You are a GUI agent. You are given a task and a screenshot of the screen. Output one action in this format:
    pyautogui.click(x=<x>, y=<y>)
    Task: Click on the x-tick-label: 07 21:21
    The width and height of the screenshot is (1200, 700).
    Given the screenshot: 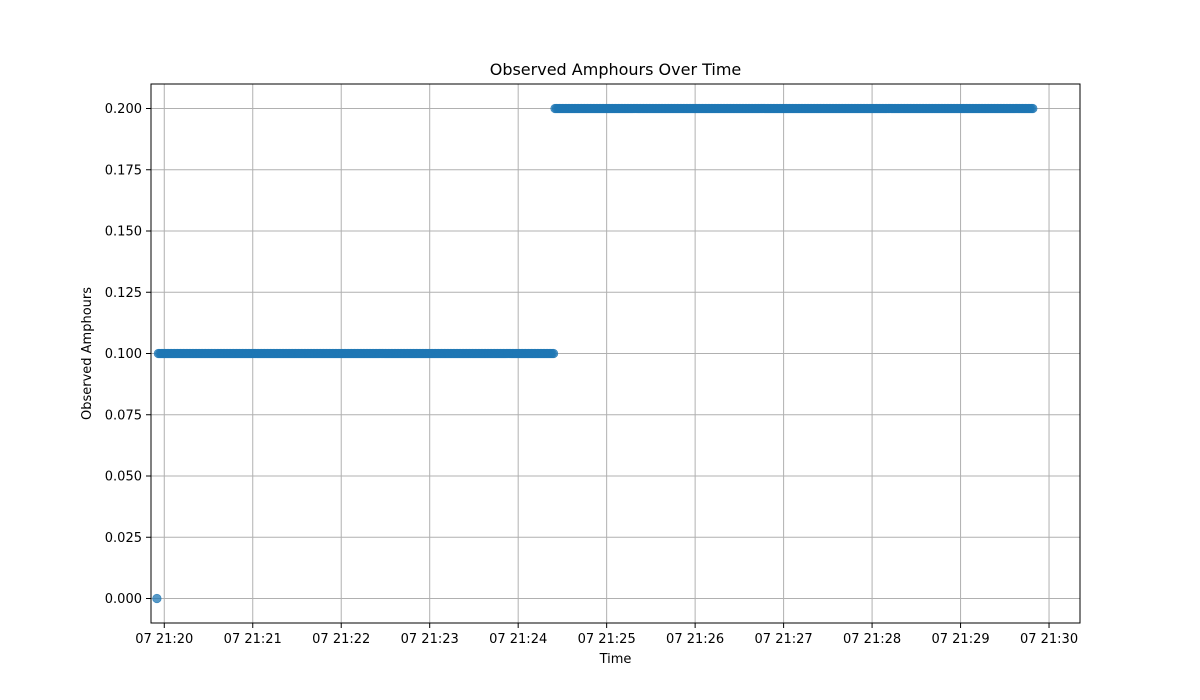 What is the action you would take?
    pyautogui.click(x=253, y=639)
    